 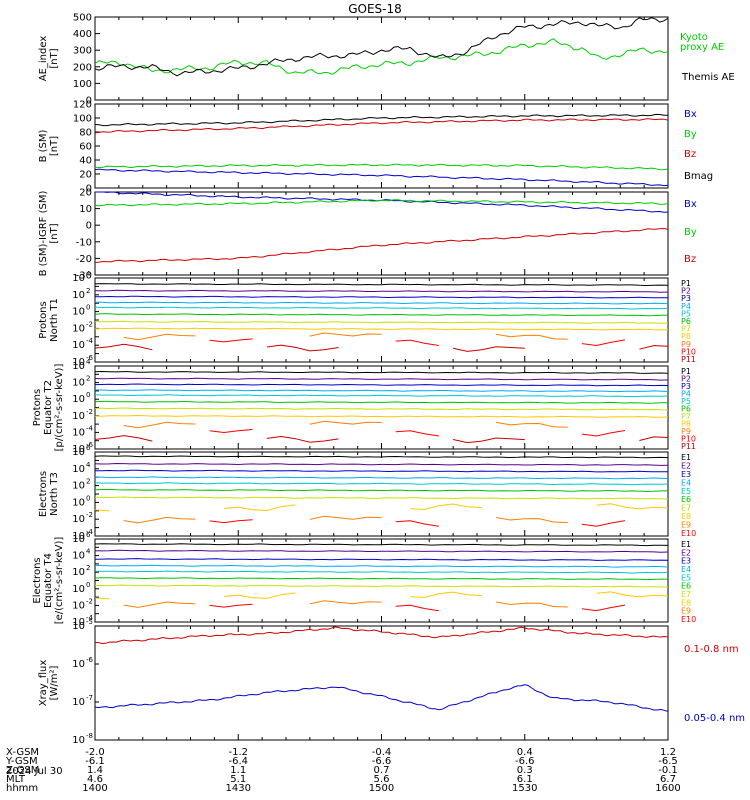 I want to click on y-axis-label-line: North T1, so click(x=54, y=320).